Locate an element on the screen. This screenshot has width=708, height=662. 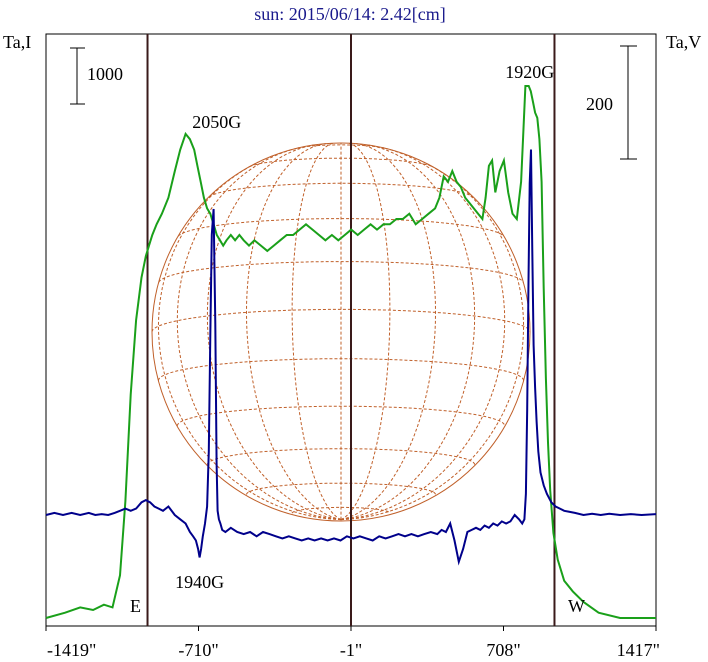
annotation-label: 1920G is located at coordinates (529, 72).